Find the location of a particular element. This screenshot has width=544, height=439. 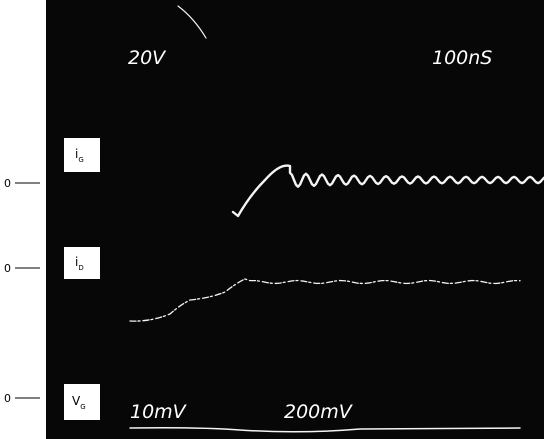

channel-label: iG is located at coordinates (79, 155).